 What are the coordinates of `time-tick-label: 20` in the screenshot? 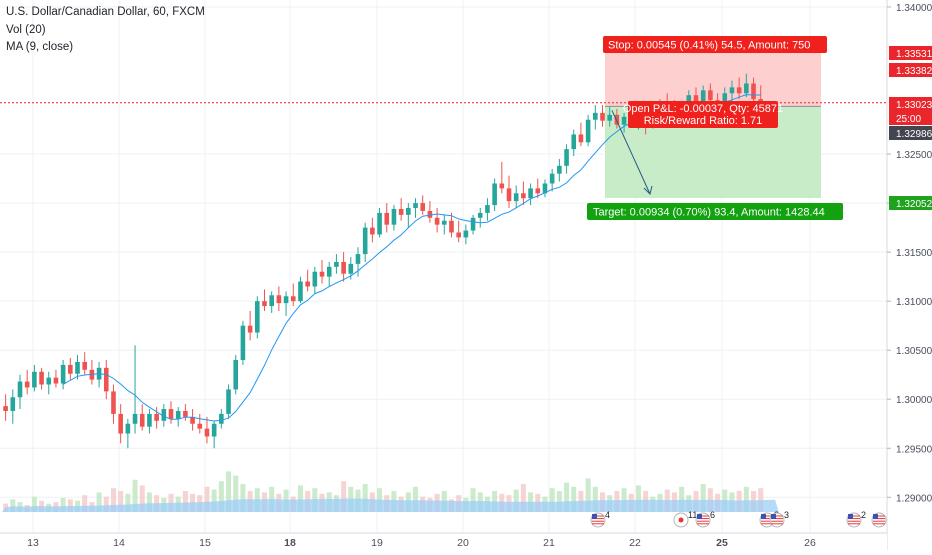 It's located at (463, 543).